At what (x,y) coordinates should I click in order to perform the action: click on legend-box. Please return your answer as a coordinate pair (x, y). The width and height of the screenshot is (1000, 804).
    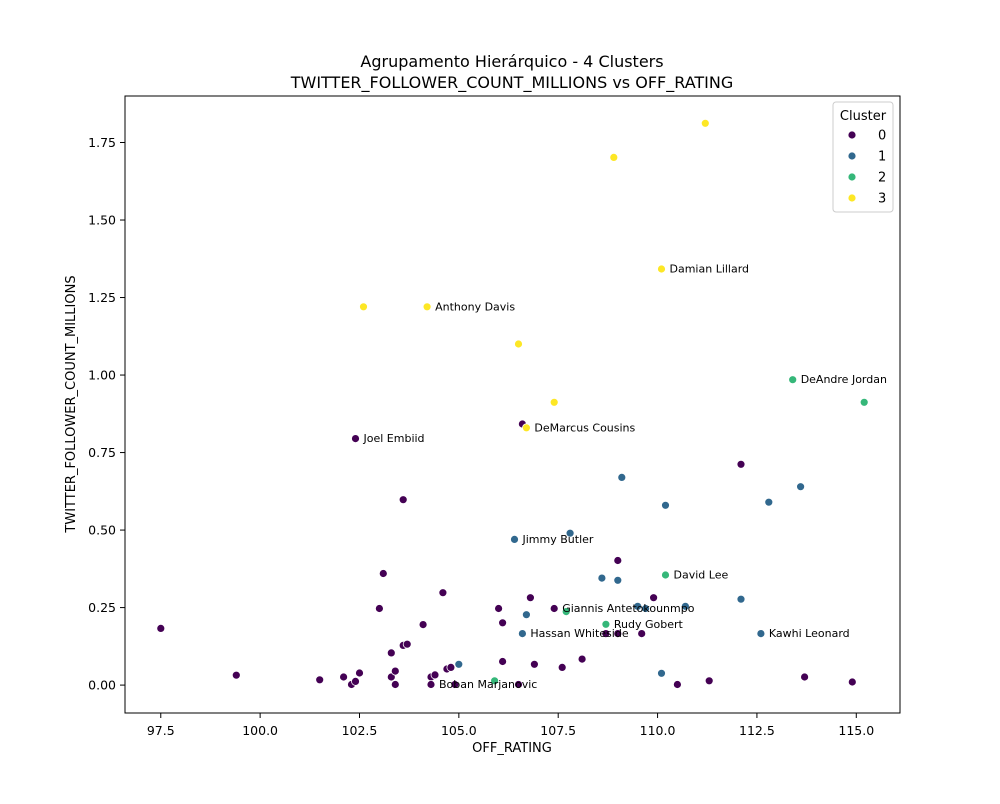
    Looking at the image, I should click on (863, 157).